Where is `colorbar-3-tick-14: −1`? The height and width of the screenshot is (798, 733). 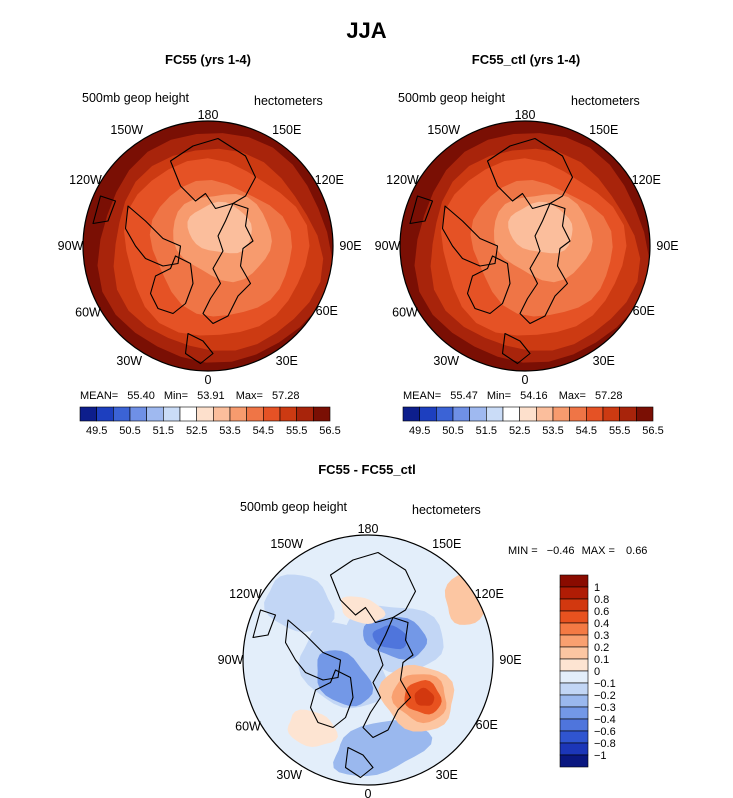 colorbar-3-tick-14: −1 is located at coordinates (600, 756).